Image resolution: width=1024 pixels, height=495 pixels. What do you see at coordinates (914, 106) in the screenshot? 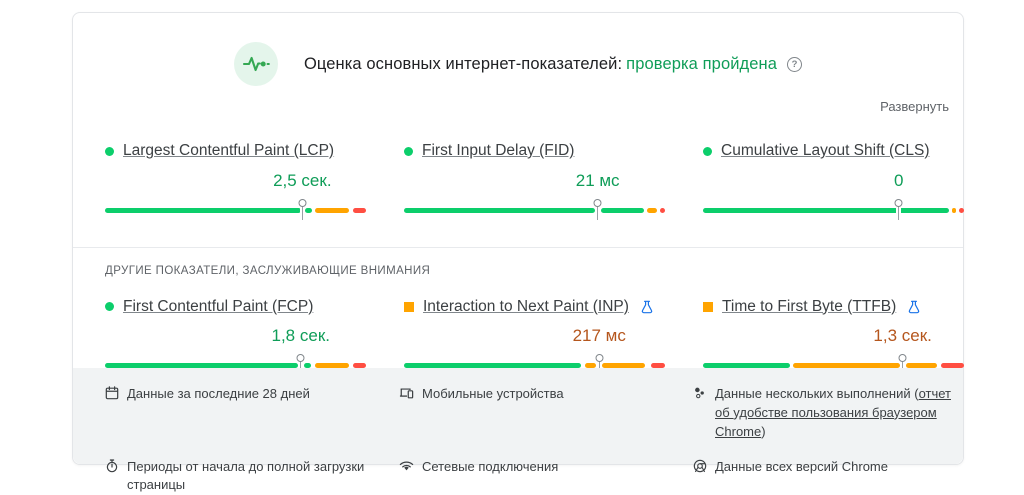
I see `expand-button: Развернуть` at bounding box center [914, 106].